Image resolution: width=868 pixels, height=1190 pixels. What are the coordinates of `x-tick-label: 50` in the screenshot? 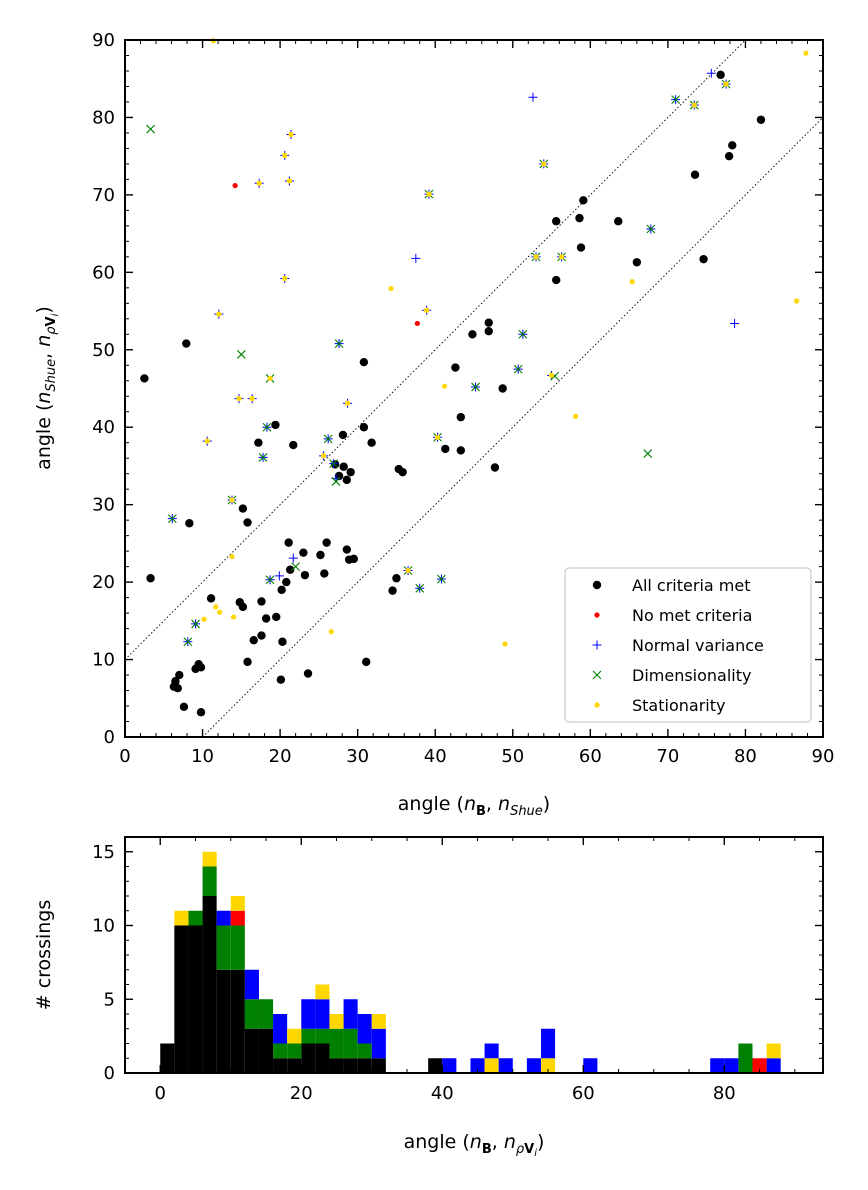 It's located at (512, 756).